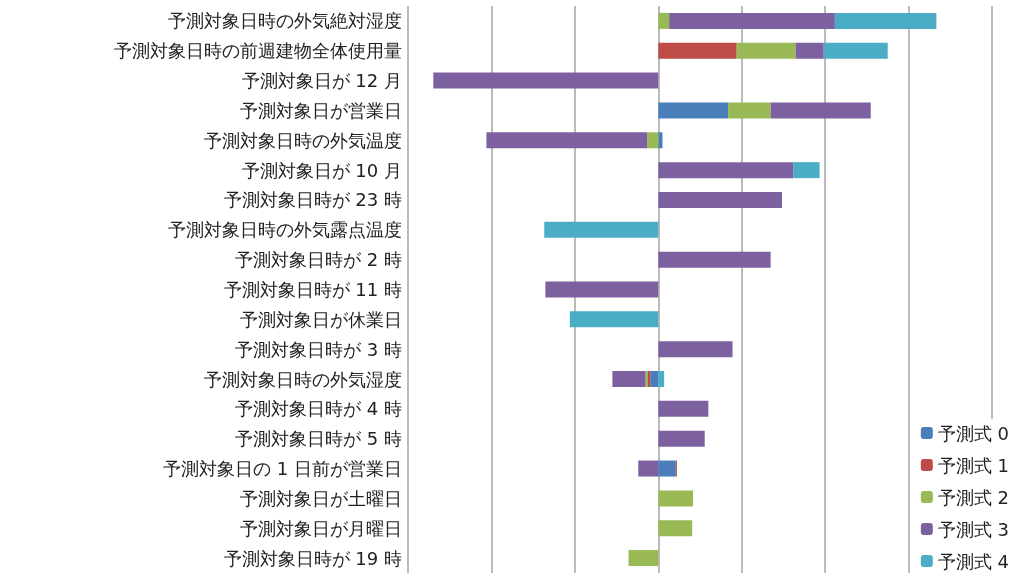 The width and height of the screenshot is (1022, 579). Describe the element at coordinates (312, 558) in the screenshot. I see `y-tick-label: 予測対象日時が 19 時` at that location.